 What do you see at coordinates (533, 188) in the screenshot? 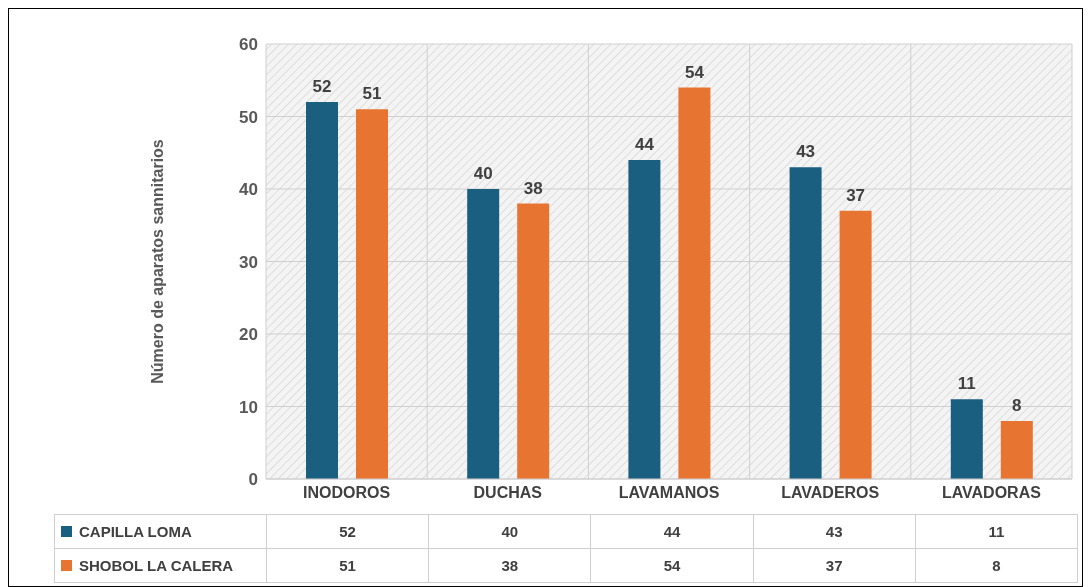
I see `data-label: 38` at bounding box center [533, 188].